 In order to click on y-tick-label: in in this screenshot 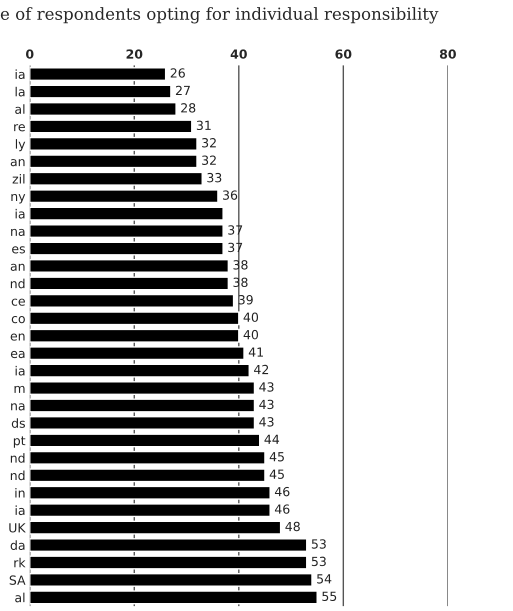, I will do `click(20, 493)`.